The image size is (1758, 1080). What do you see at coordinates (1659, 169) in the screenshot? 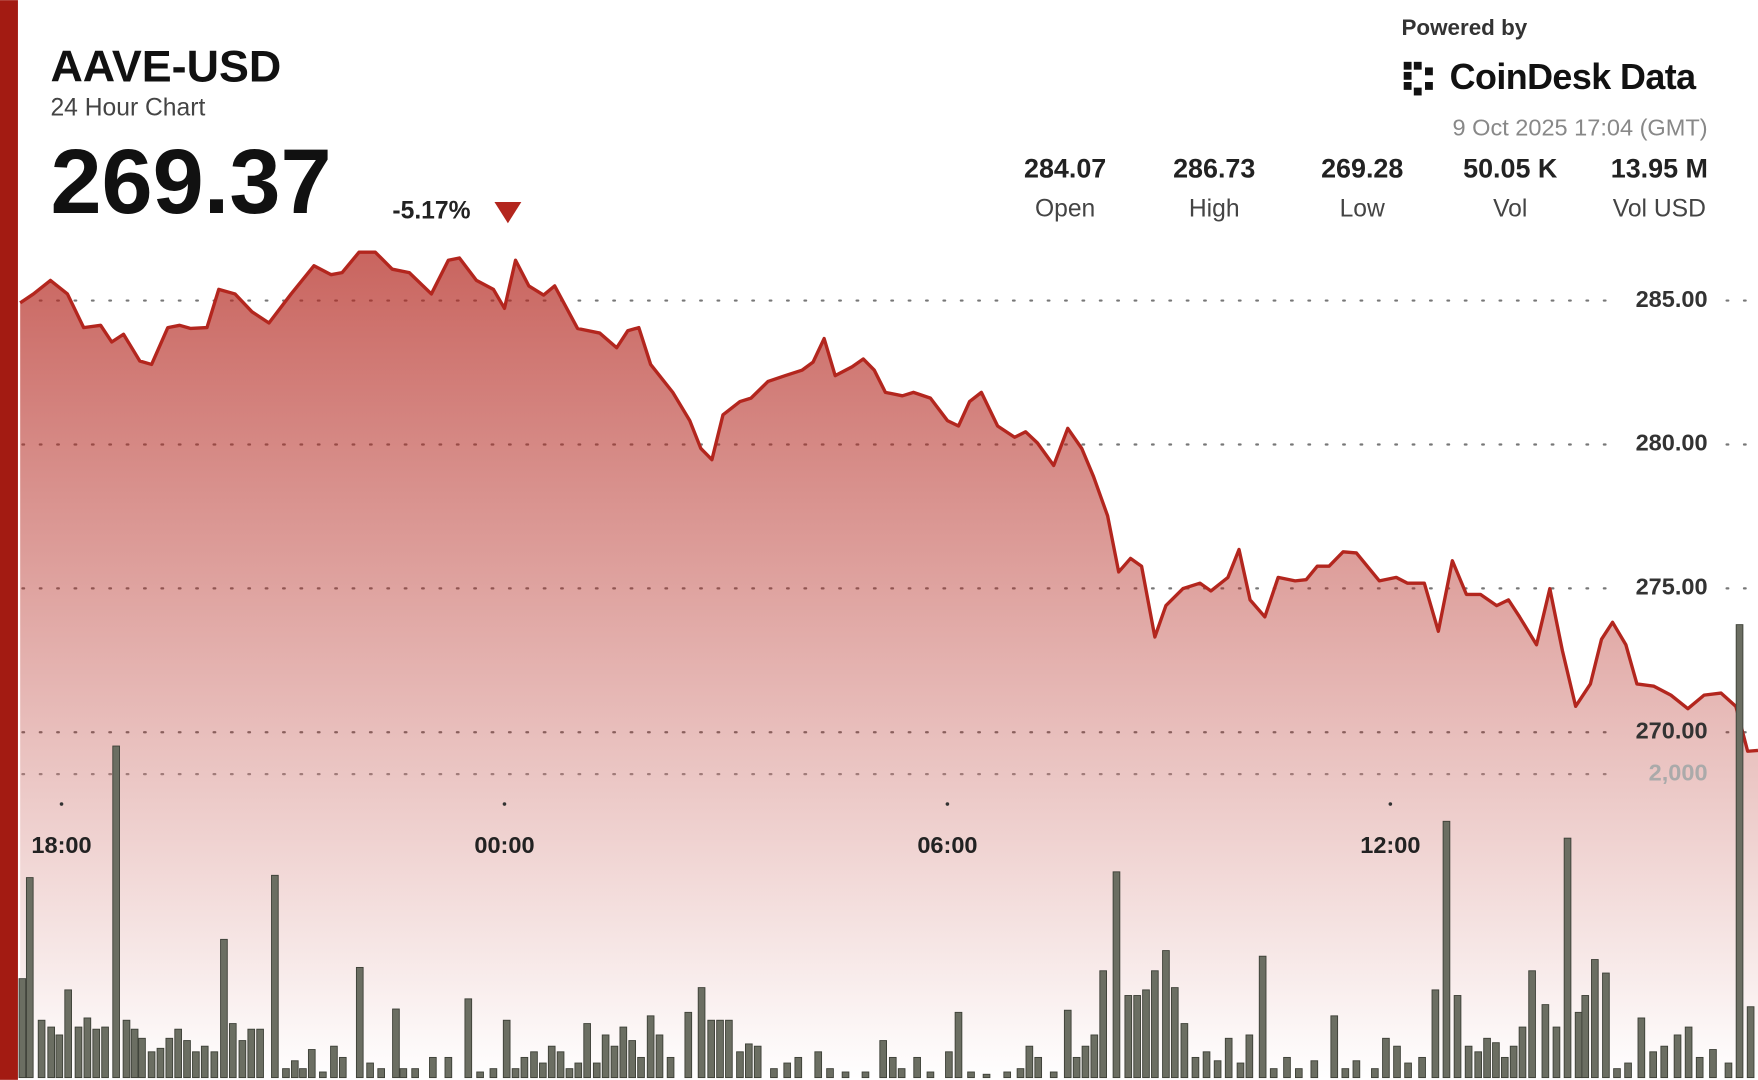
I see `stat-value: 13.95 M` at bounding box center [1659, 169].